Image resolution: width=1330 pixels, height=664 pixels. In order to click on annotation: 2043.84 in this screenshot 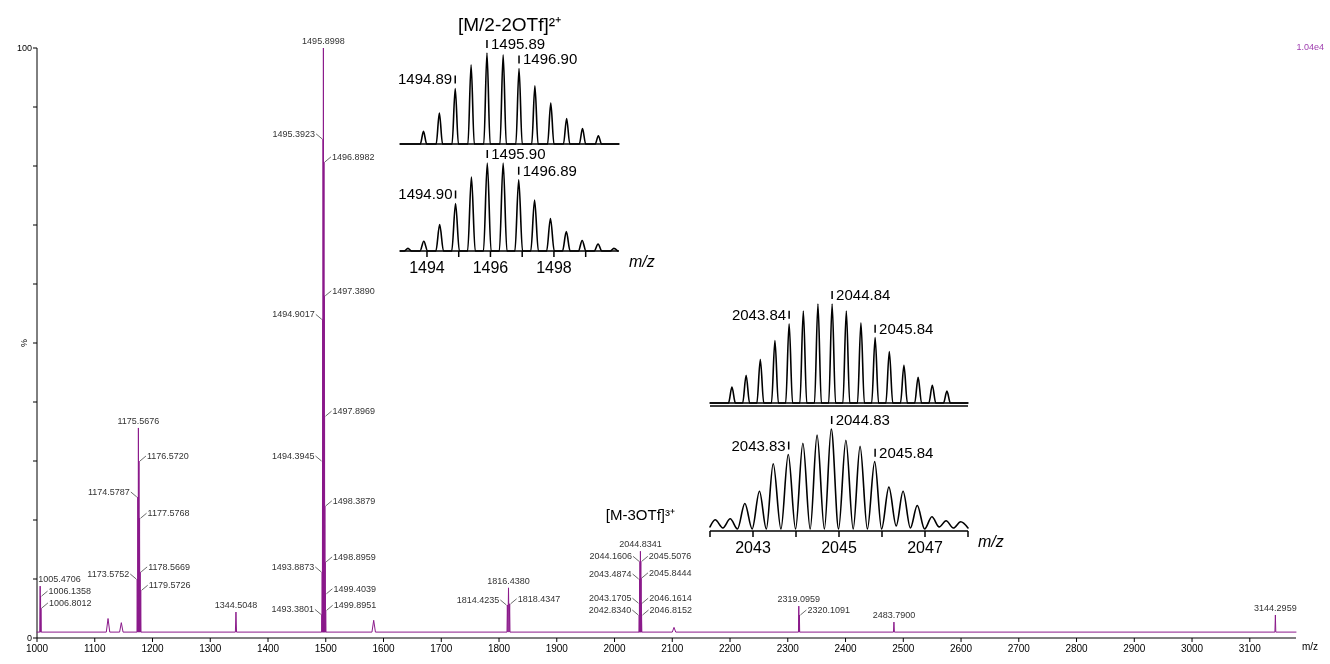, I will do `click(759, 314)`.